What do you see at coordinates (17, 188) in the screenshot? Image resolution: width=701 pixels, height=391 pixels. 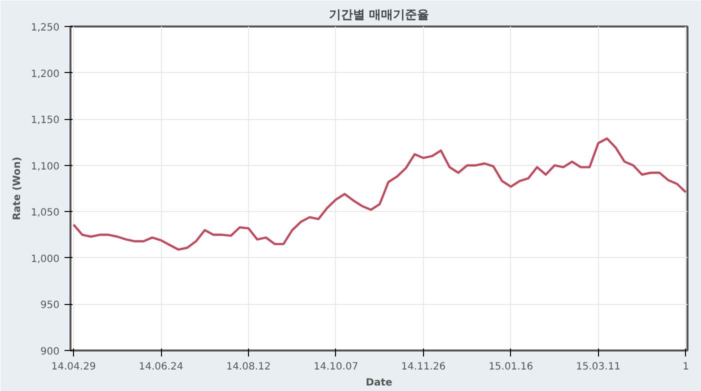 I see `y-axis-title: Rate (Won)` at bounding box center [17, 188].